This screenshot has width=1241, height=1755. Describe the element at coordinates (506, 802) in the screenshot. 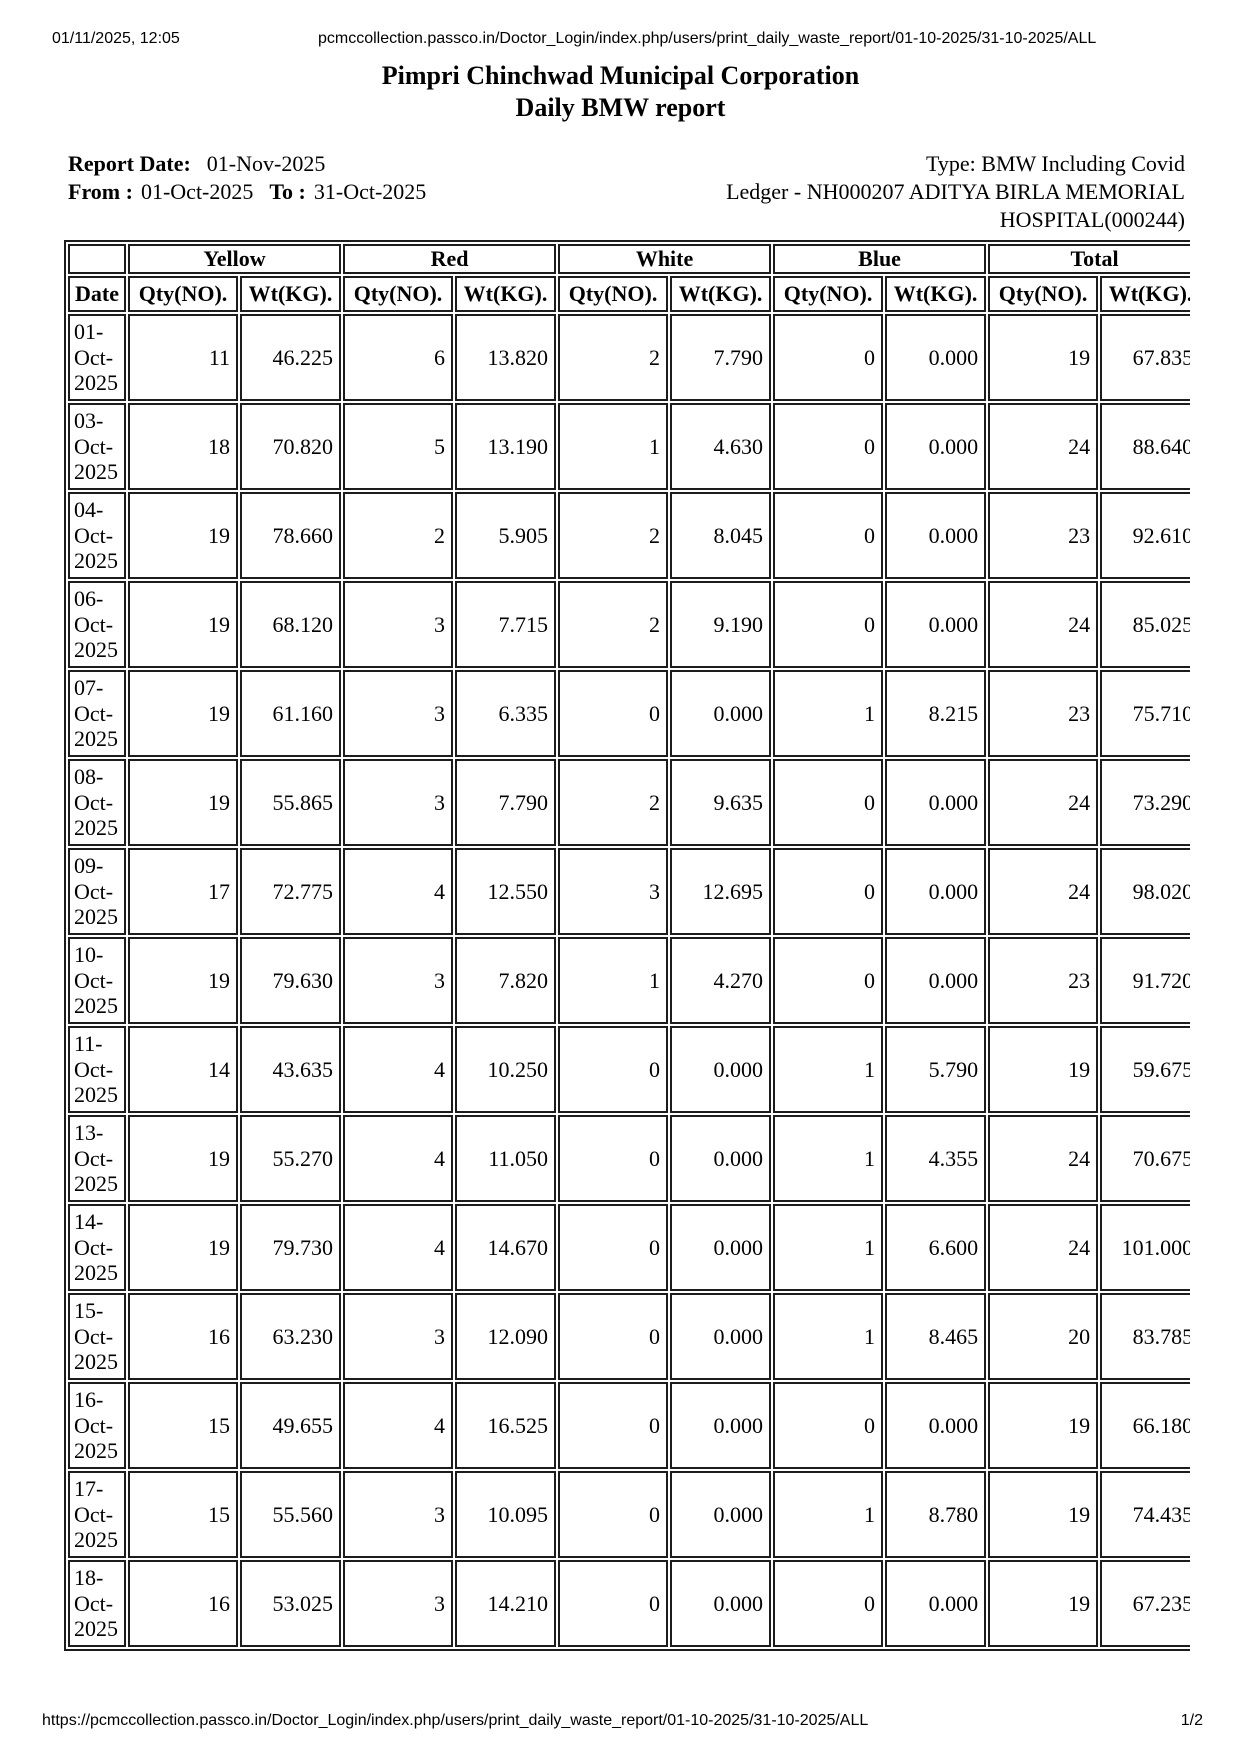

I see `red-wt-cell: 7.790` at that location.